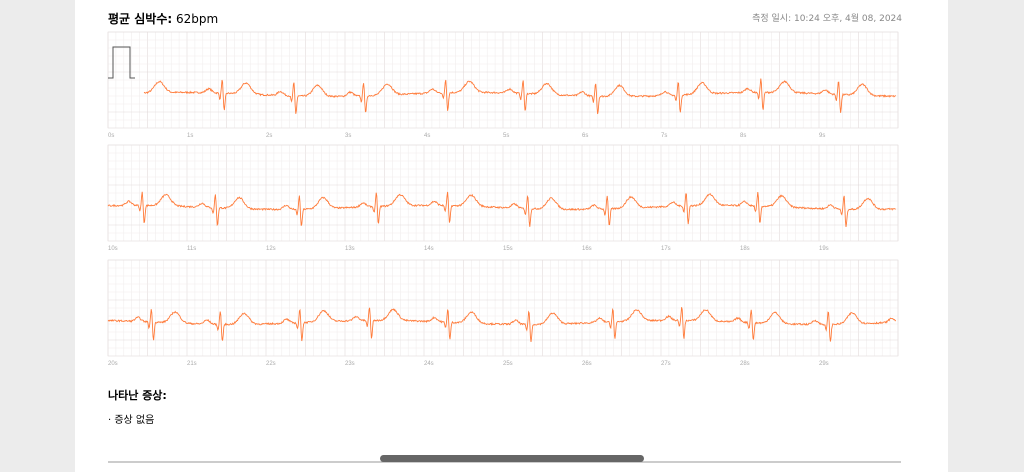 The height and width of the screenshot is (472, 1024). What do you see at coordinates (666, 249) in the screenshot?
I see `time-tick-label: 17s` at bounding box center [666, 249].